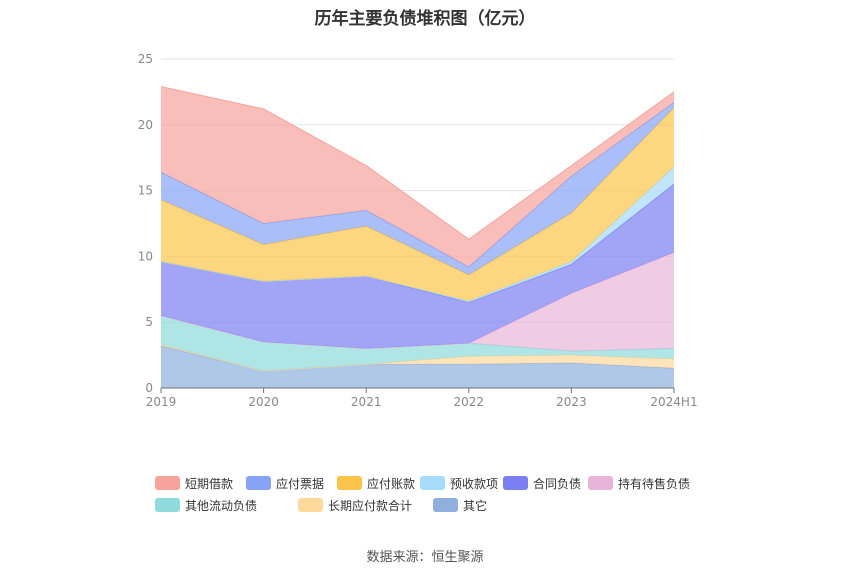 This screenshot has height=575, width=850. I want to click on legend-row-2: 其他流动负债 长期应付款合计 其它, so click(455, 505).